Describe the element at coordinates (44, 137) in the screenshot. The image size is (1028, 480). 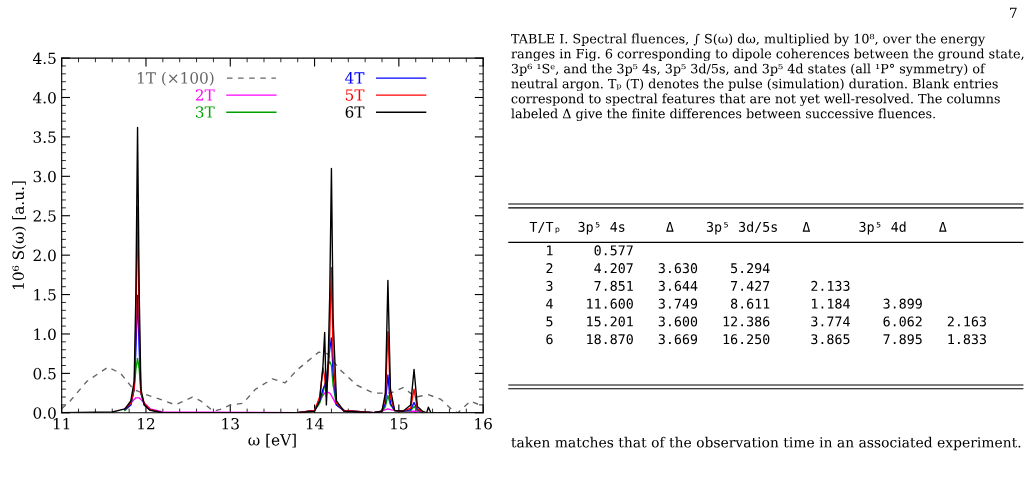
I see `y-tick-label: 3.5` at that location.